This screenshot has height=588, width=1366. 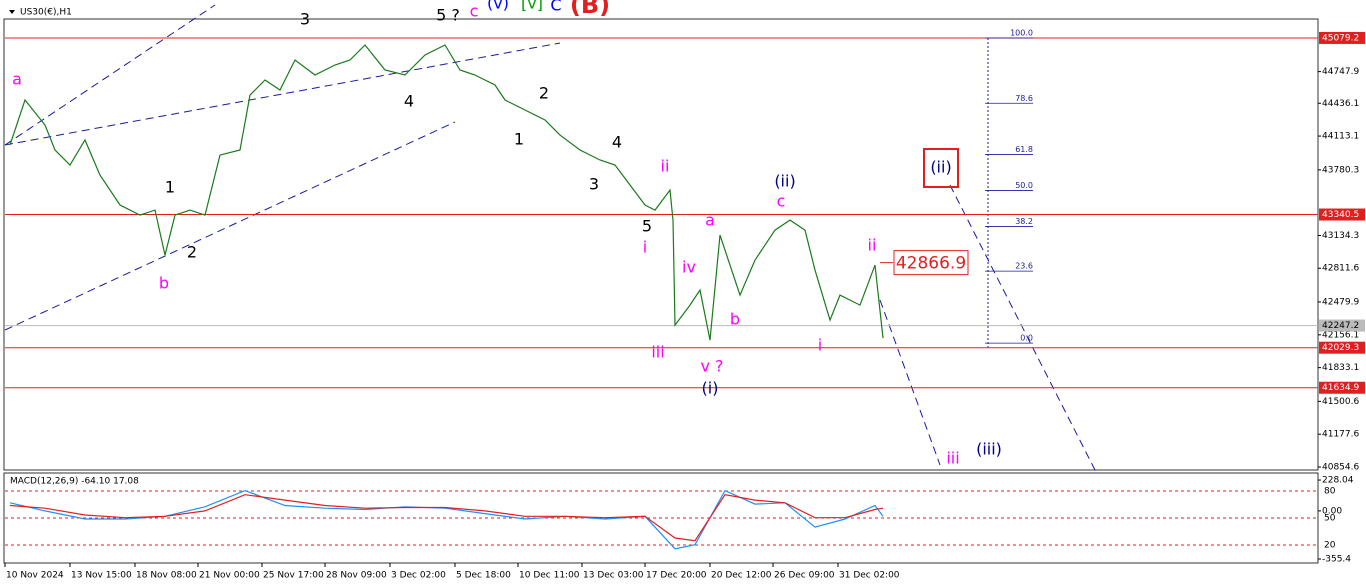 I want to click on y-tick-label: 228.04, so click(x=1338, y=481).